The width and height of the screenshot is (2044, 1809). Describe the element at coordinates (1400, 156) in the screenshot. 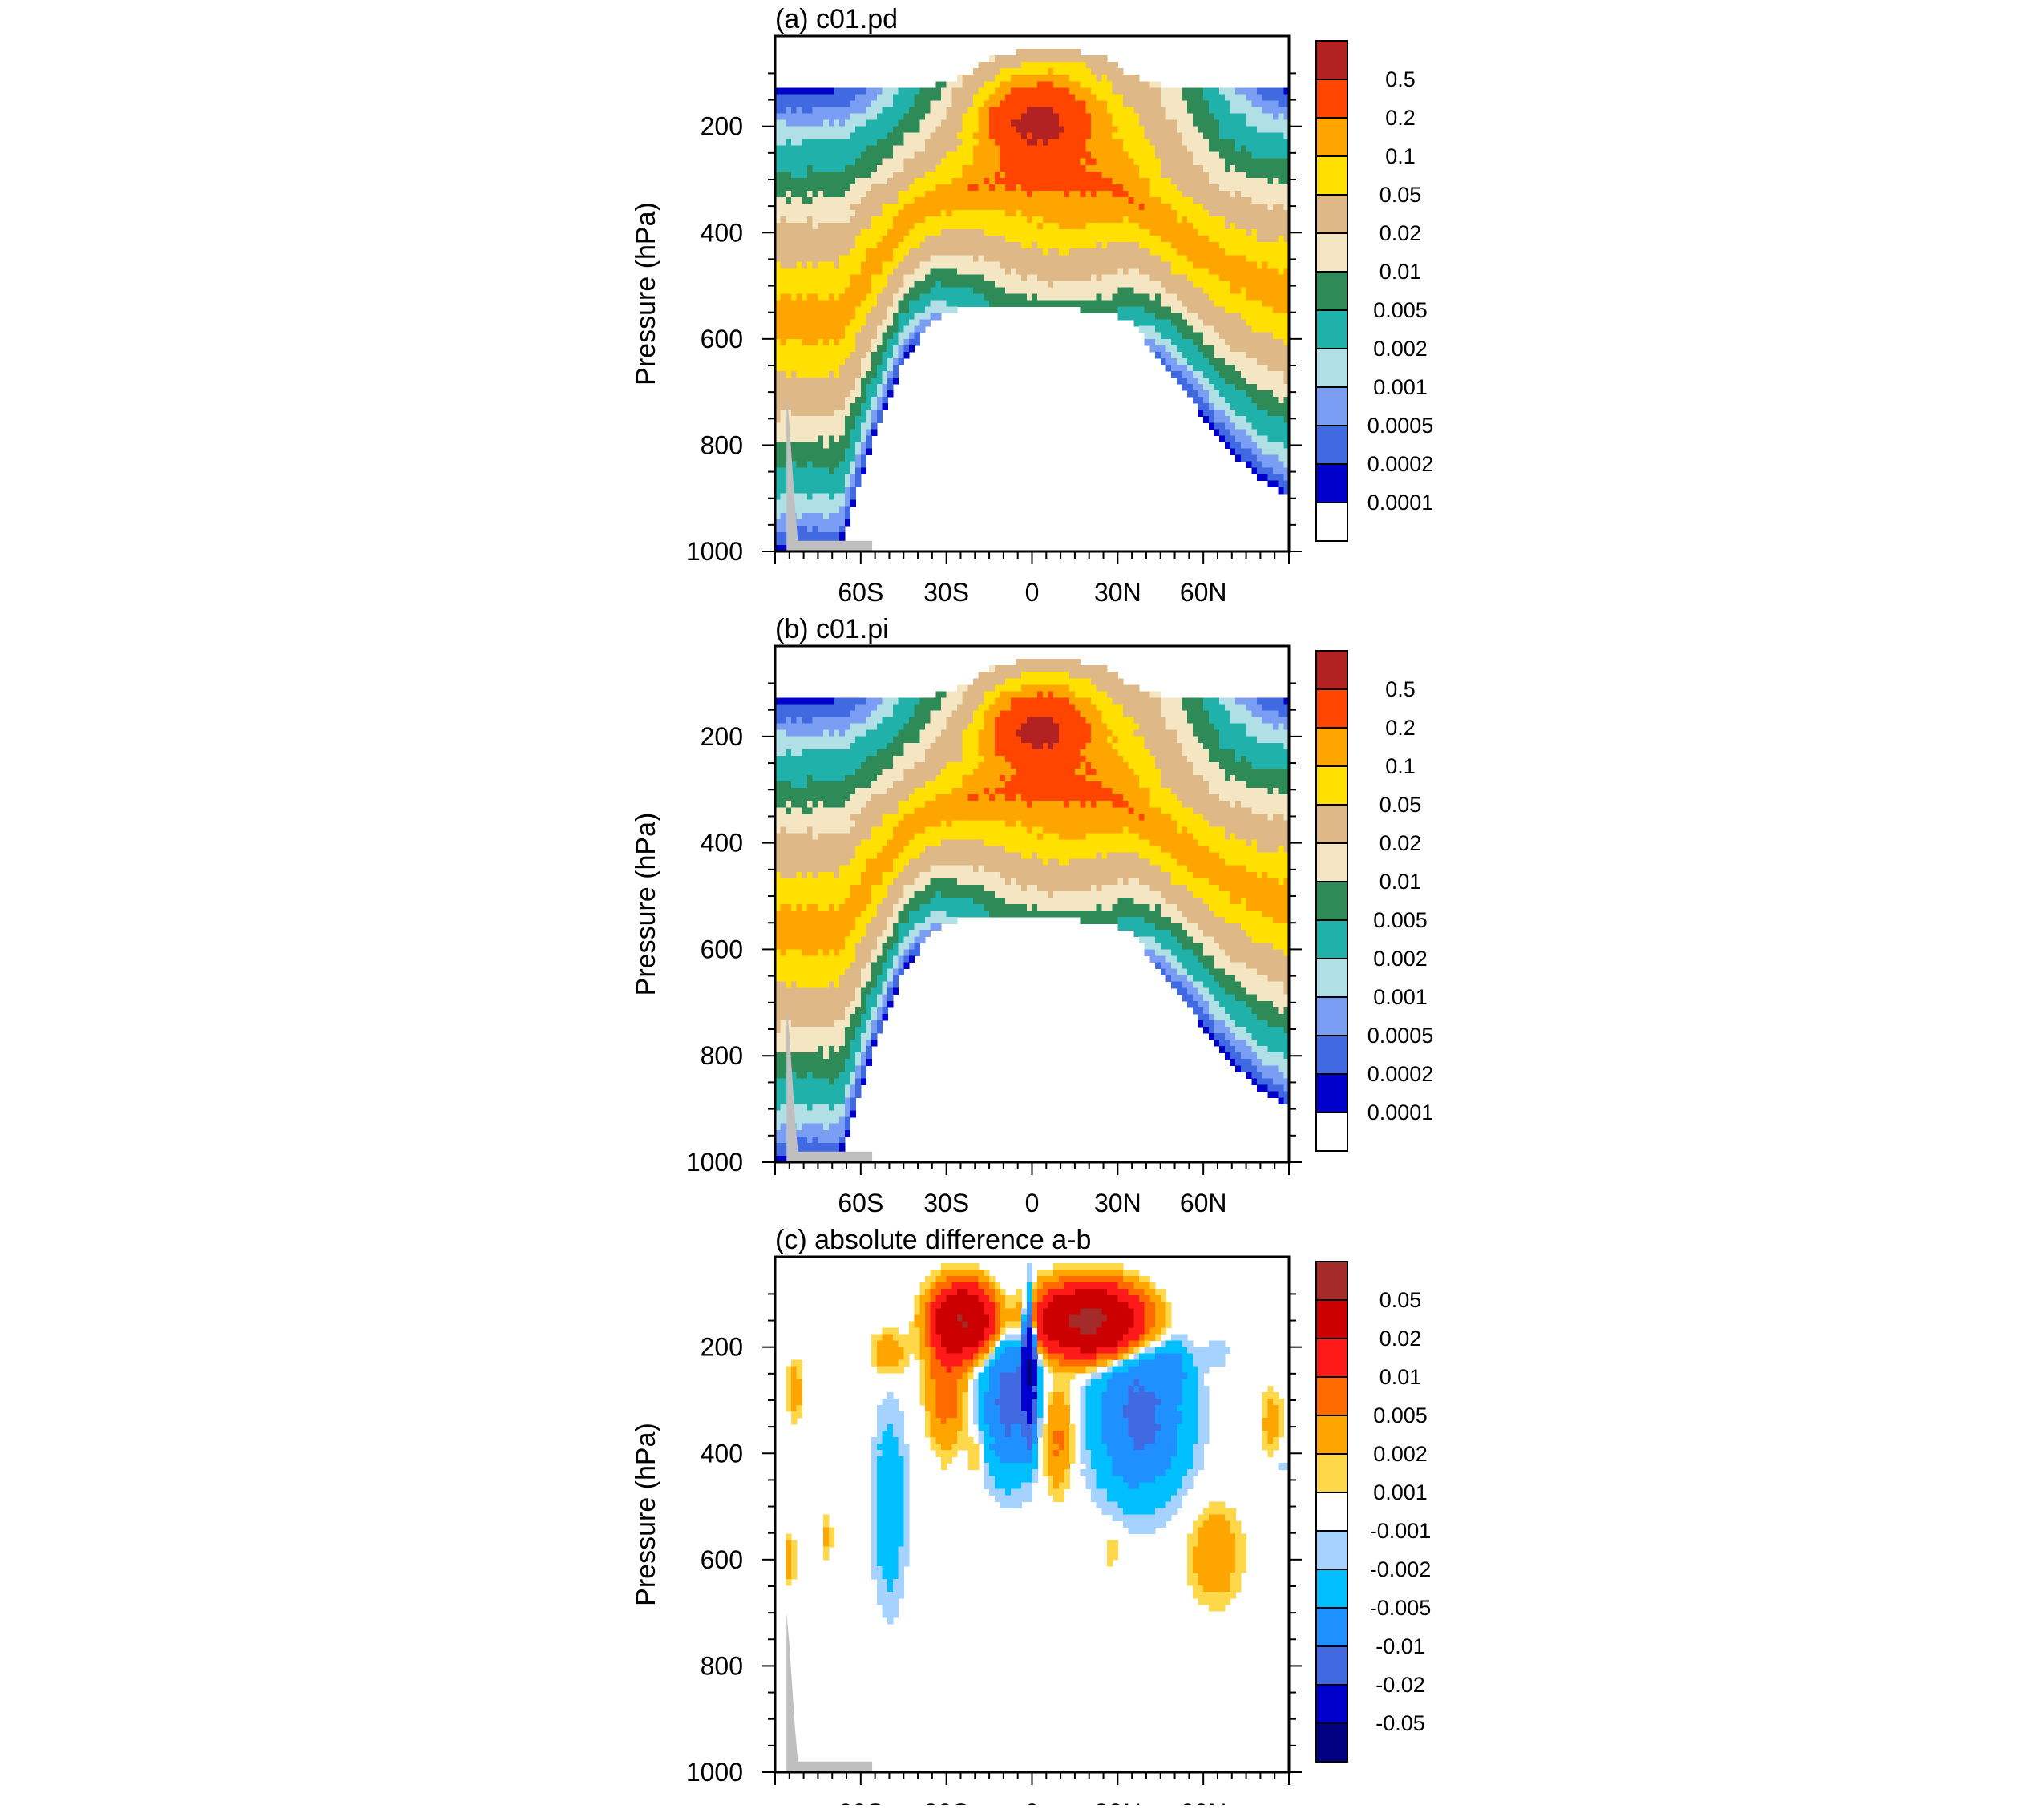

I see `colorbar-label: 0.1` at that location.